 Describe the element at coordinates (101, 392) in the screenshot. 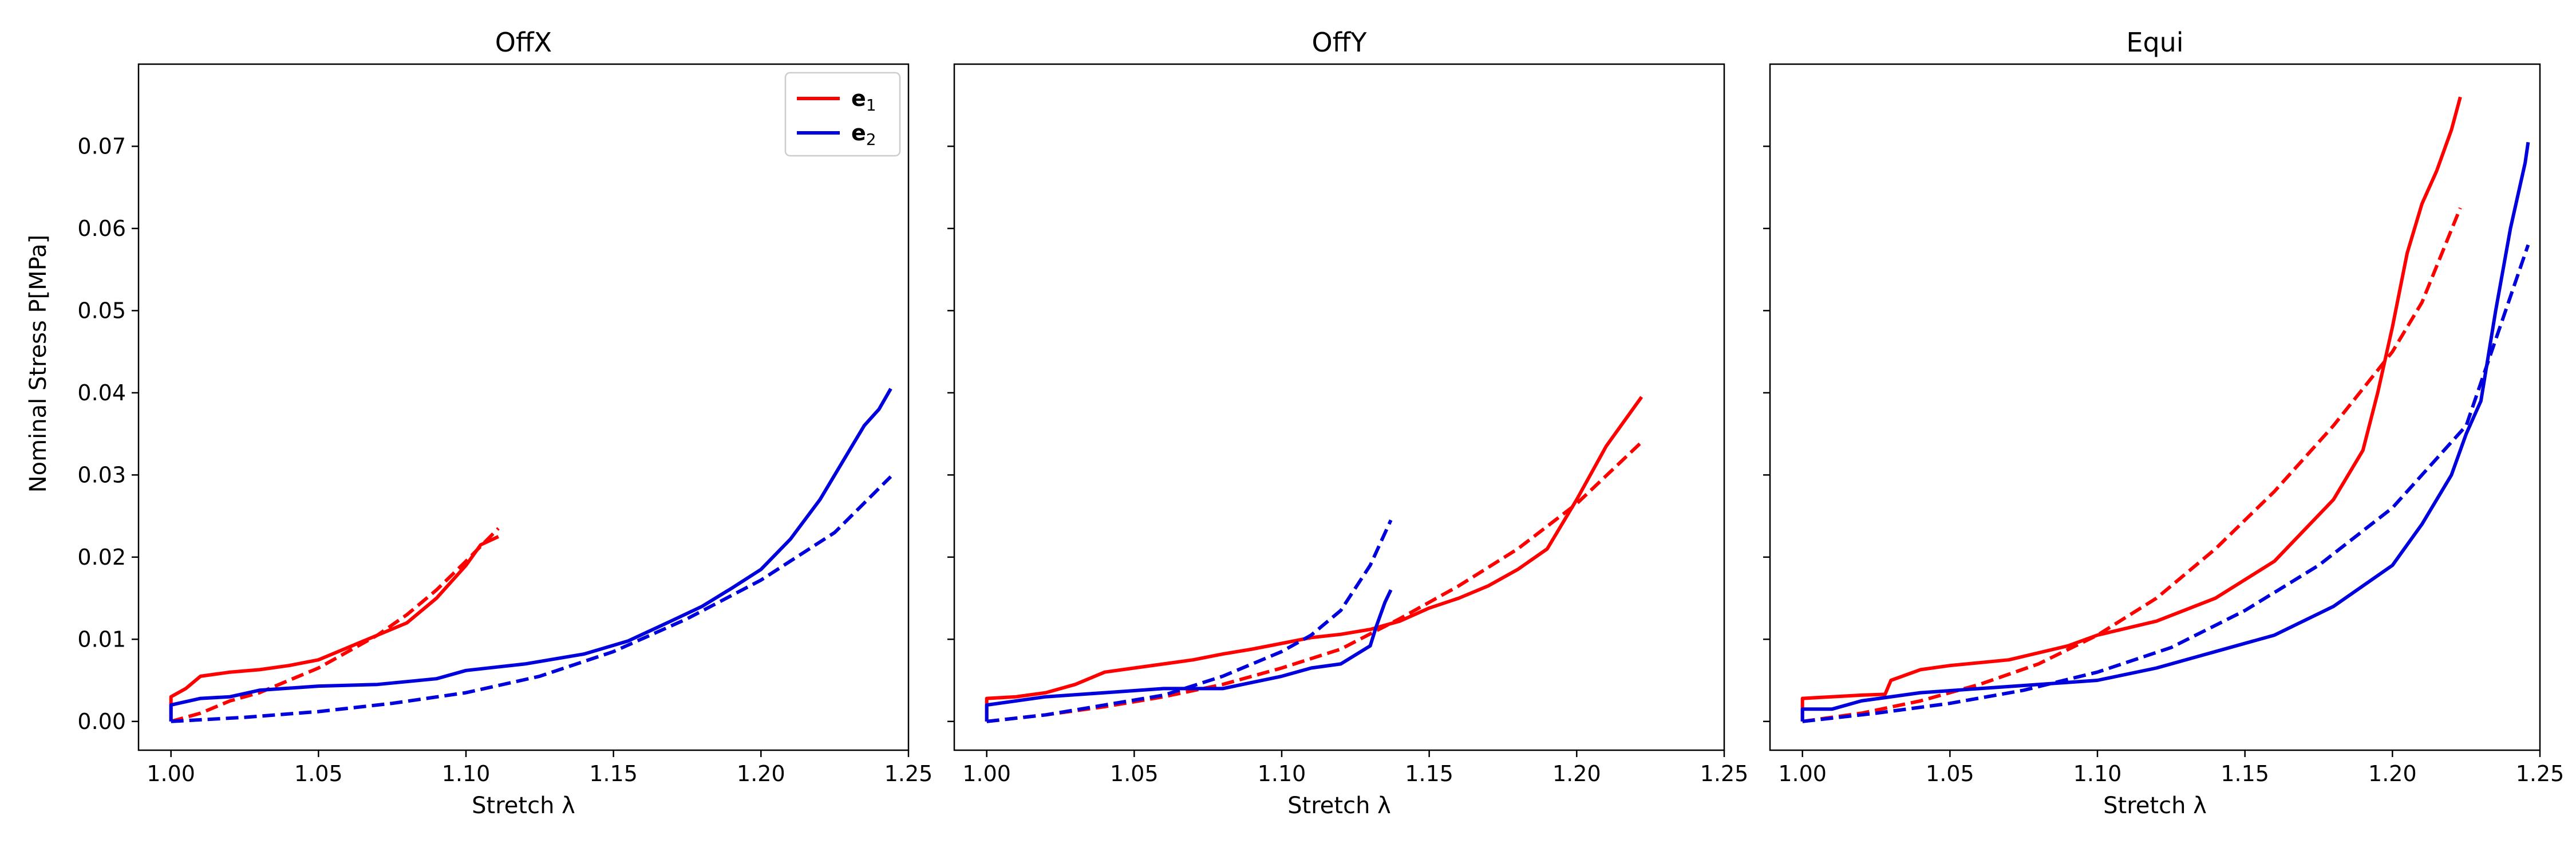

I see `y-tick-label: 0.04` at that location.